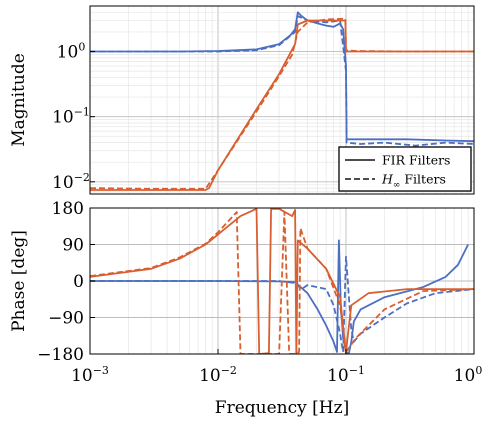 This screenshot has height=425, width=498. I want to click on legend-box, so click(405, 169).